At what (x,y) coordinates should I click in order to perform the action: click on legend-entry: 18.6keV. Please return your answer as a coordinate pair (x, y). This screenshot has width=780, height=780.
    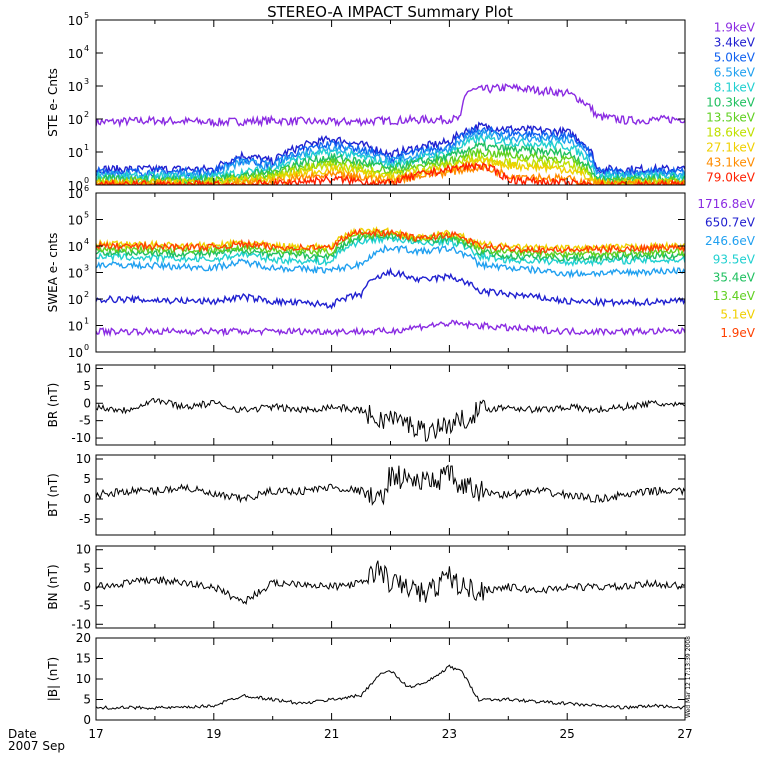
    Looking at the image, I should click on (731, 133).